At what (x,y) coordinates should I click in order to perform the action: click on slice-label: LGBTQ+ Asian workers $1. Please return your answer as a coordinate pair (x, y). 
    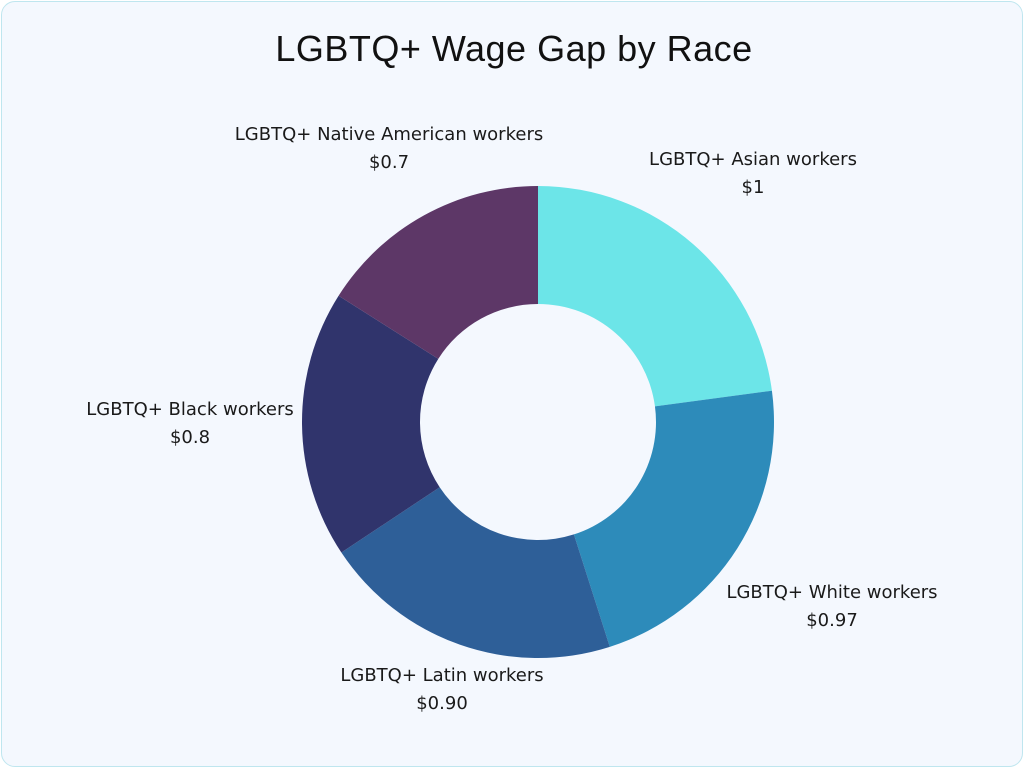
    Looking at the image, I should click on (753, 174).